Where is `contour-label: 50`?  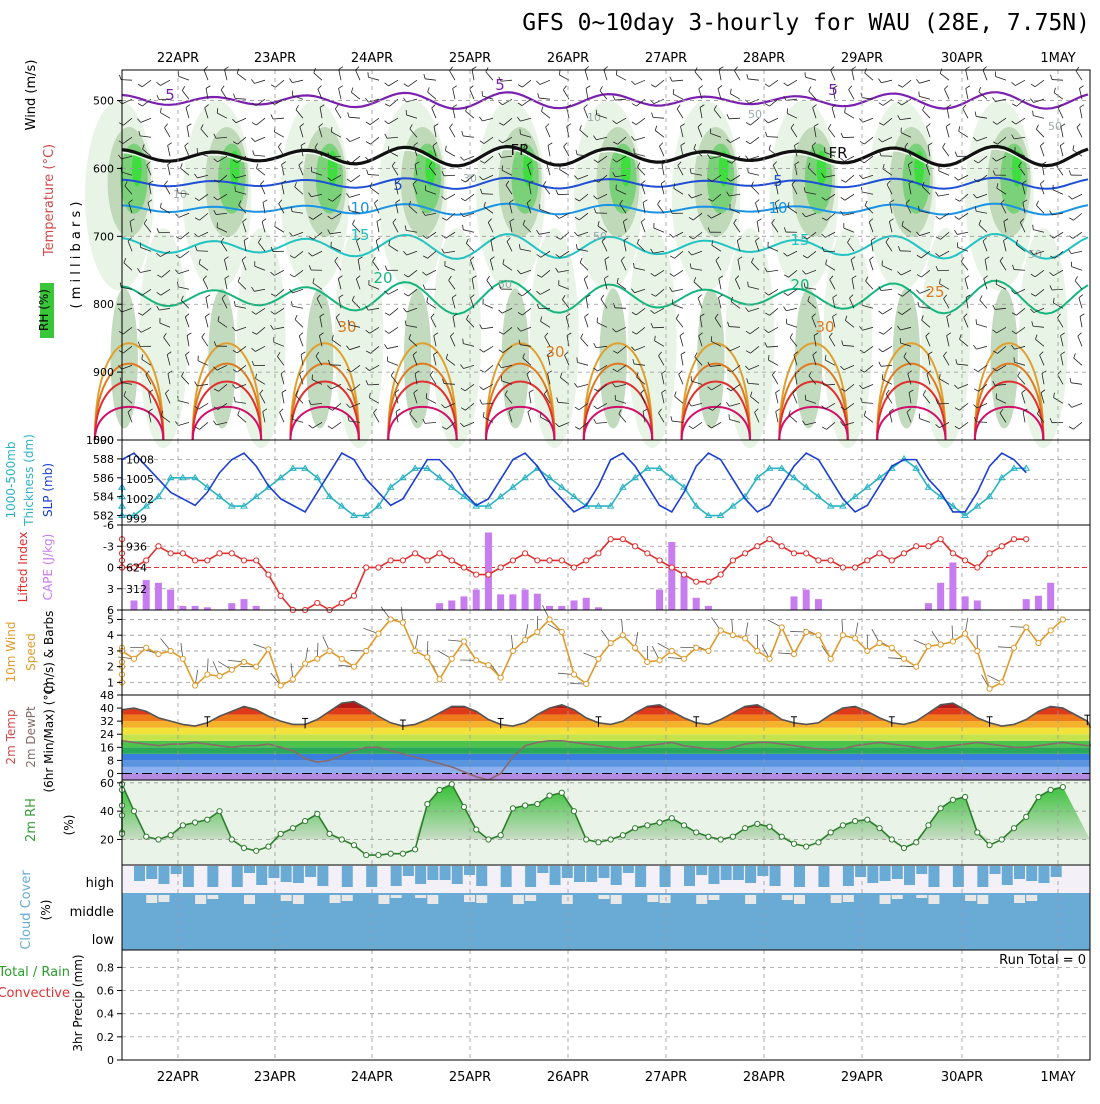
contour-label: 50 is located at coordinates (1055, 126).